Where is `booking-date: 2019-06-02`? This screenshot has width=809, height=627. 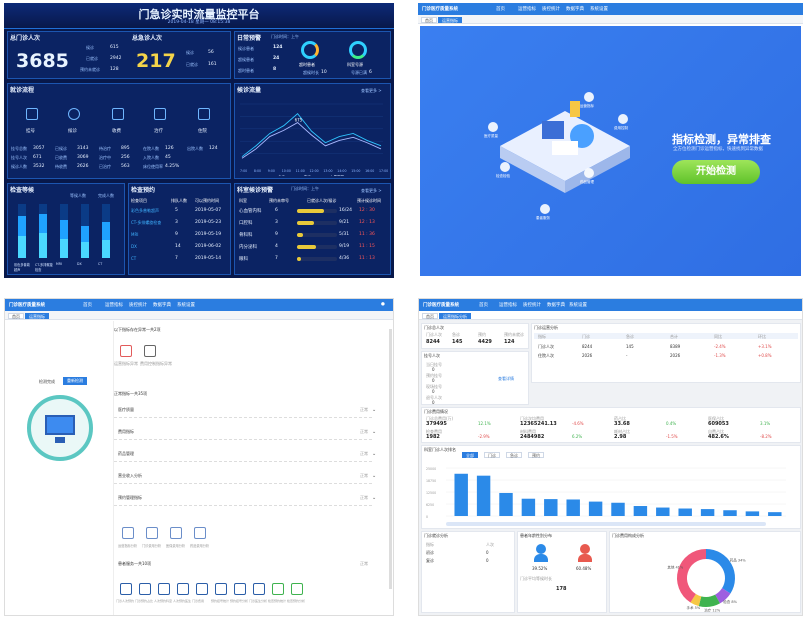
booking-date: 2019-06-02 is located at coordinates (208, 246).